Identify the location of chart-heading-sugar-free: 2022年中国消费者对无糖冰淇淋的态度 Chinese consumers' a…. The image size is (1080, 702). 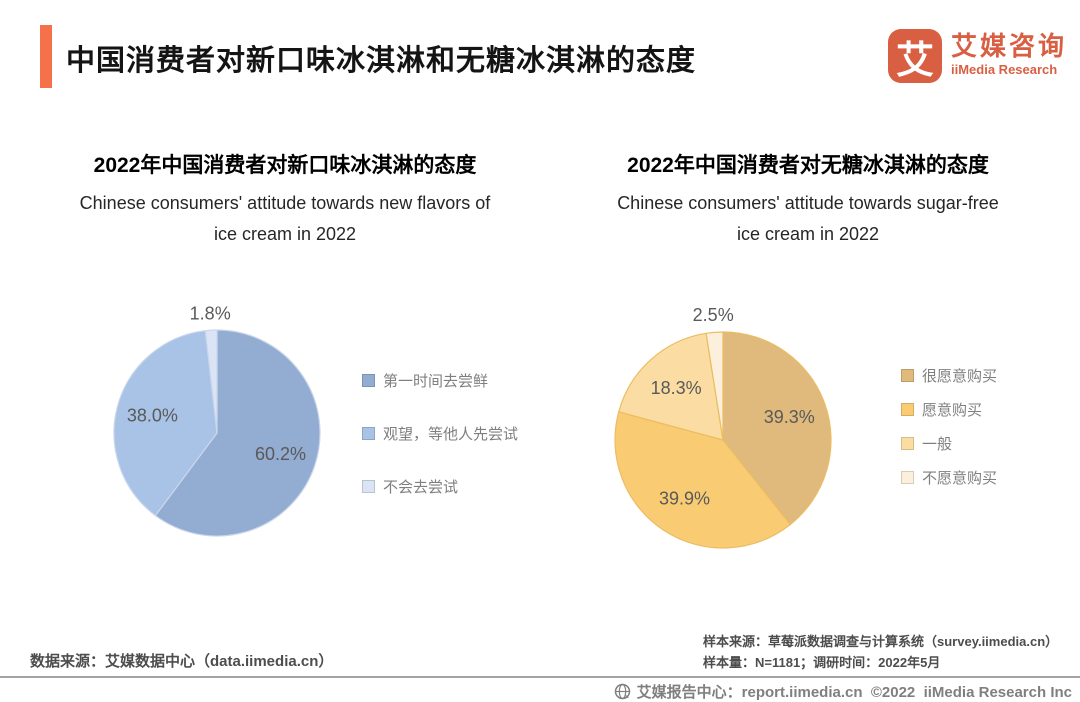
(808, 201).